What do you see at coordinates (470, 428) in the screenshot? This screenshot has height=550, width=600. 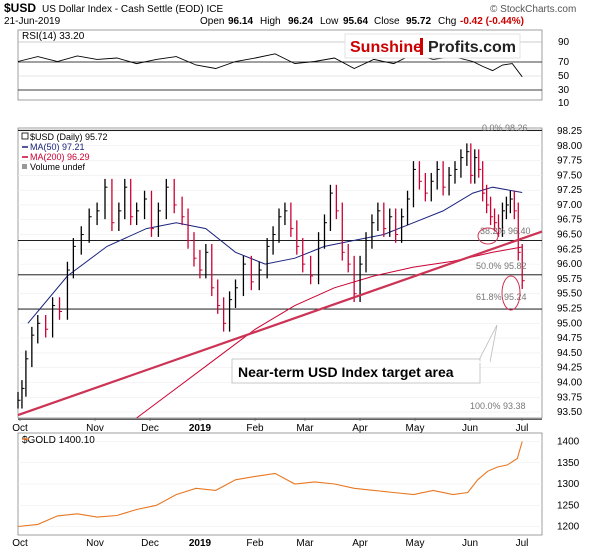 I see `price-x-tick-label: Jun` at bounding box center [470, 428].